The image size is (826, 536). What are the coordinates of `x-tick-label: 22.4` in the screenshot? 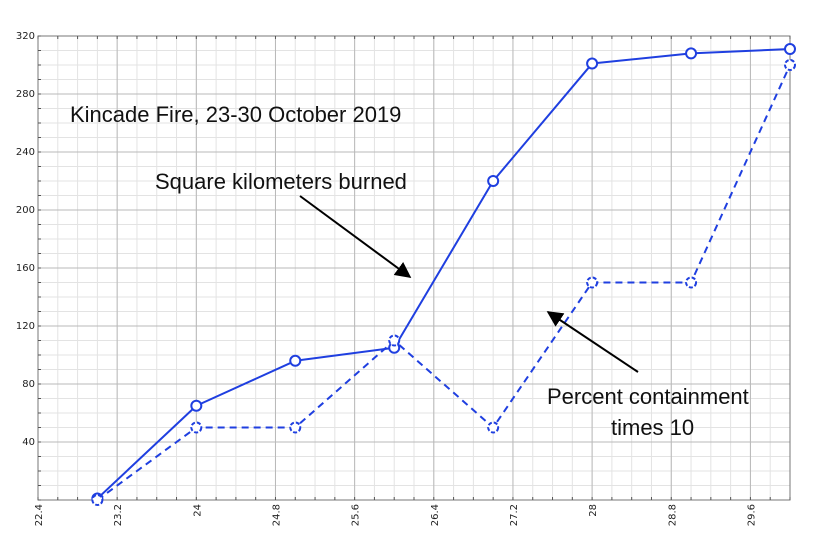 It's located at (39, 515).